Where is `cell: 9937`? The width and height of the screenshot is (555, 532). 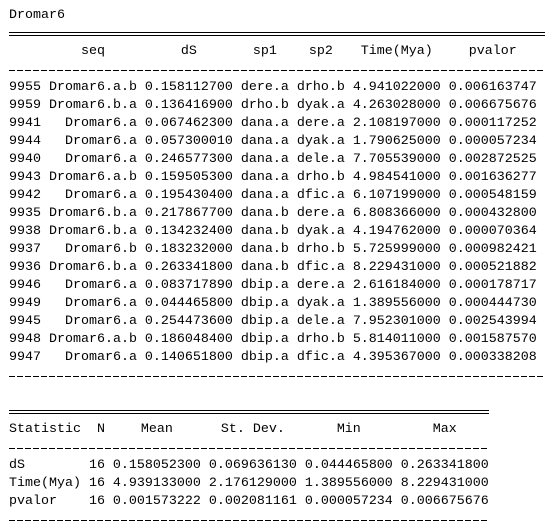 cell: 9937 is located at coordinates (25, 249).